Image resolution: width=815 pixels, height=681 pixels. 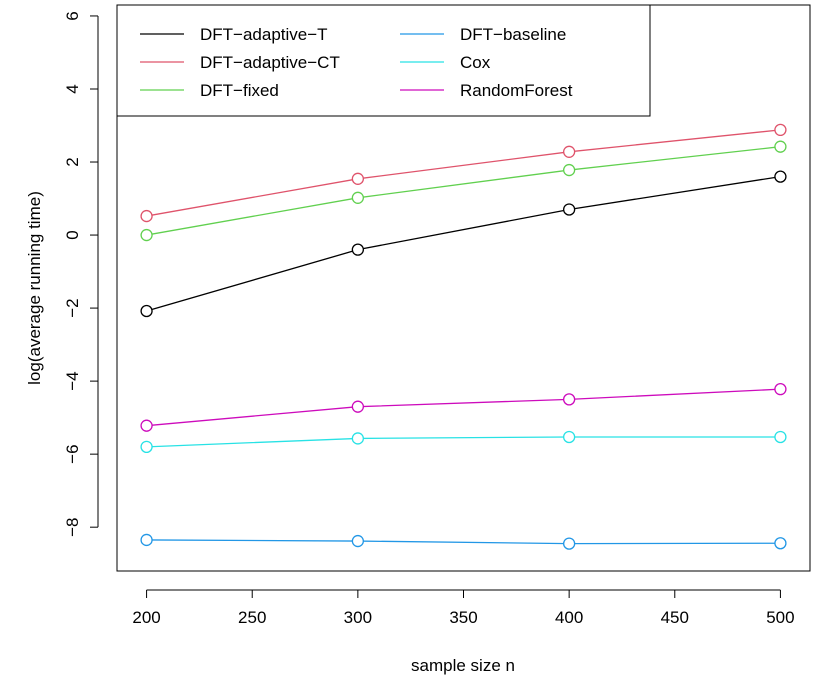 What do you see at coordinates (72, 307) in the screenshot?
I see `y-tick-label: −2` at bounding box center [72, 307].